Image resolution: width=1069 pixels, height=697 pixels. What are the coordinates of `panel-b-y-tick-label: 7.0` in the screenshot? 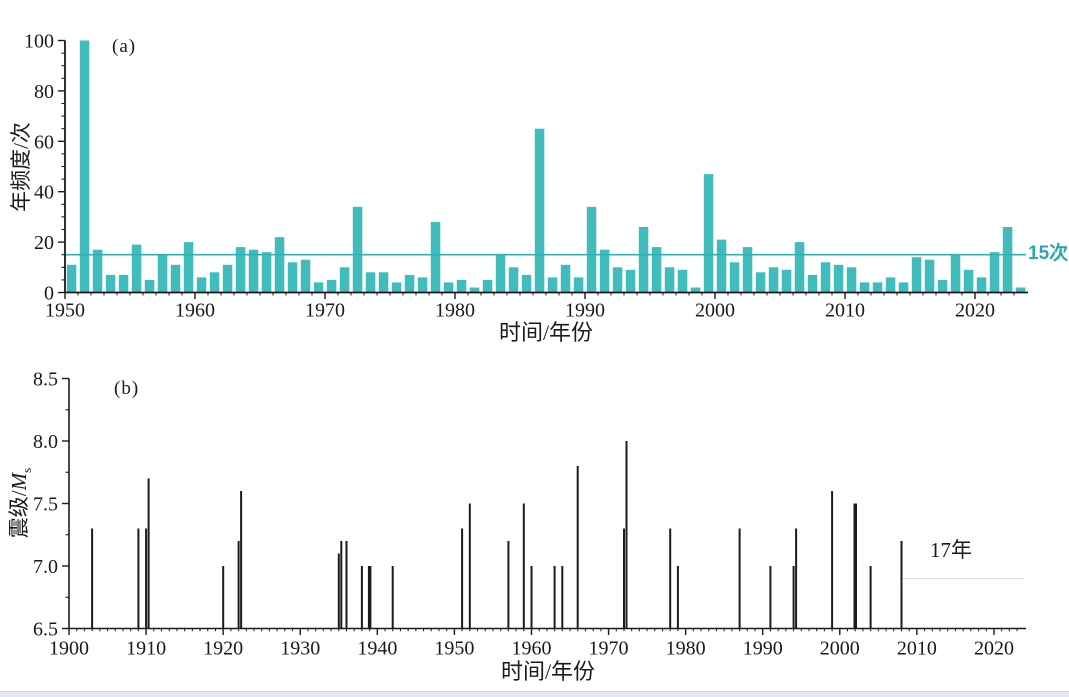 It's located at (45, 567).